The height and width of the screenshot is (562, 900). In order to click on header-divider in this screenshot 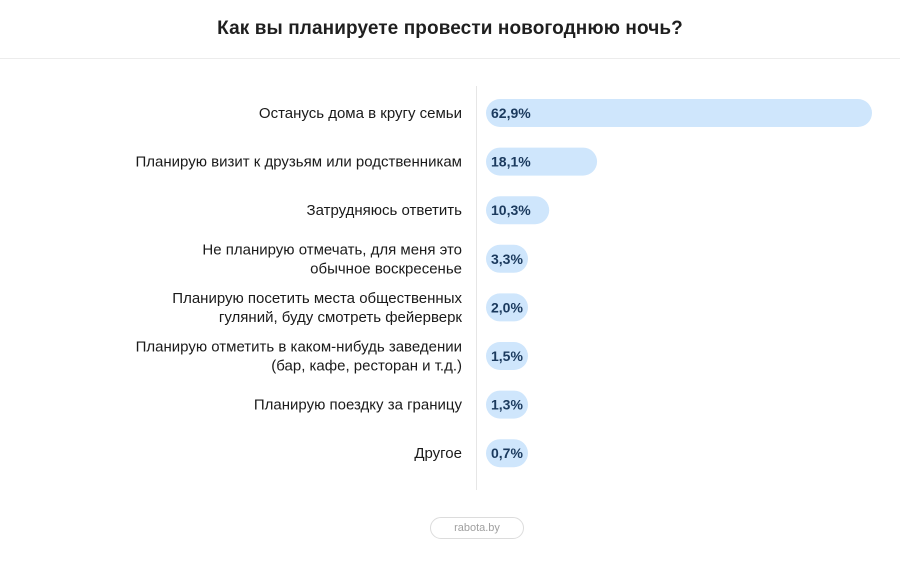, I will do `click(450, 58)`.